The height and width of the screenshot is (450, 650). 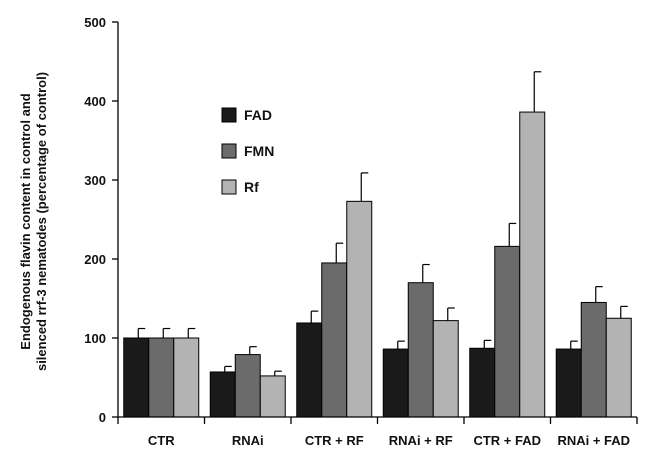 What do you see at coordinates (95, 101) in the screenshot?
I see `y-tick-label: 400` at bounding box center [95, 101].